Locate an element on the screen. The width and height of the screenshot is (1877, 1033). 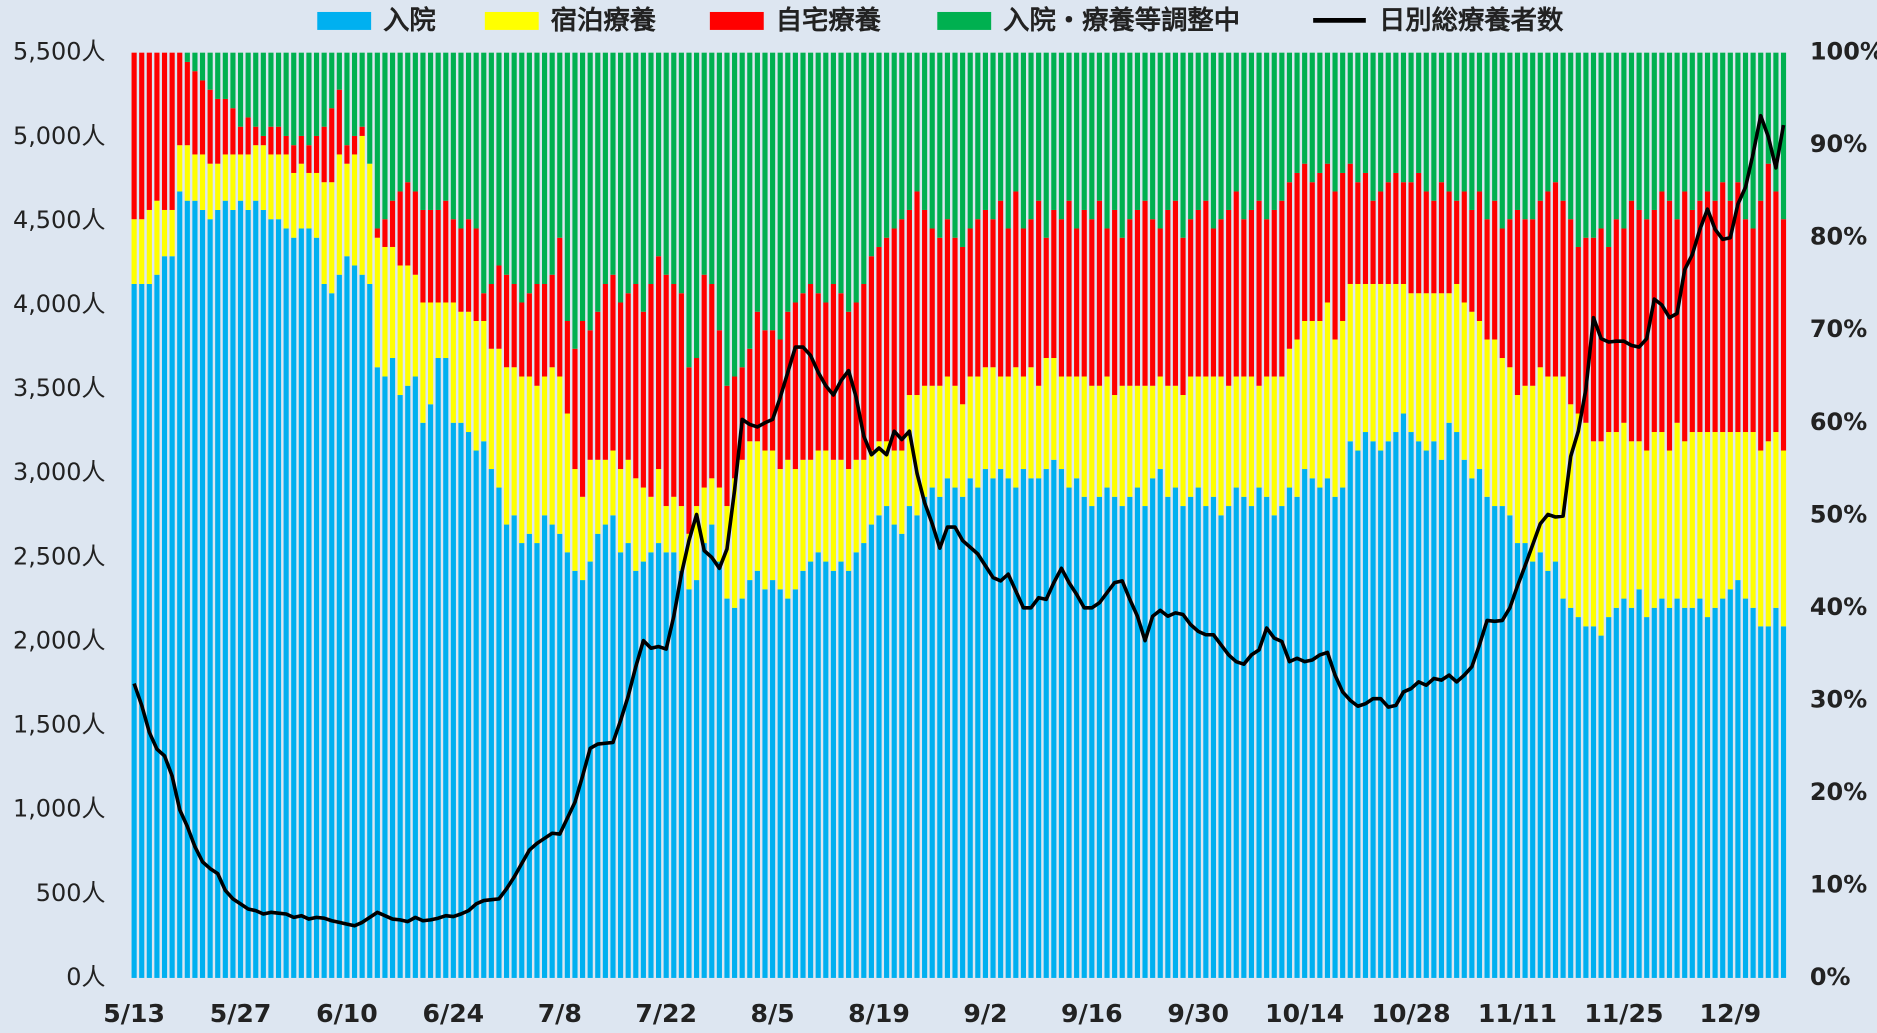
x-tick-label: 8/19 is located at coordinates (879, 1013).